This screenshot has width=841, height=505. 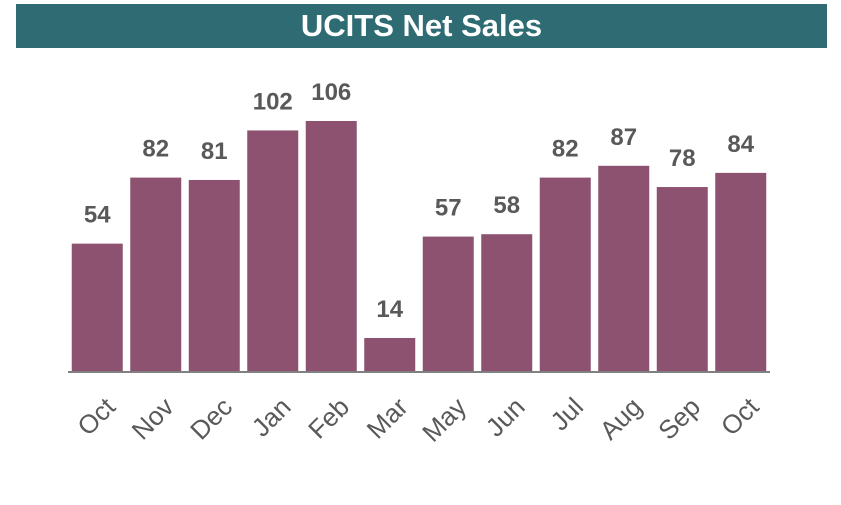 I want to click on x-tick-label-9: Aug, so click(x=621, y=419).